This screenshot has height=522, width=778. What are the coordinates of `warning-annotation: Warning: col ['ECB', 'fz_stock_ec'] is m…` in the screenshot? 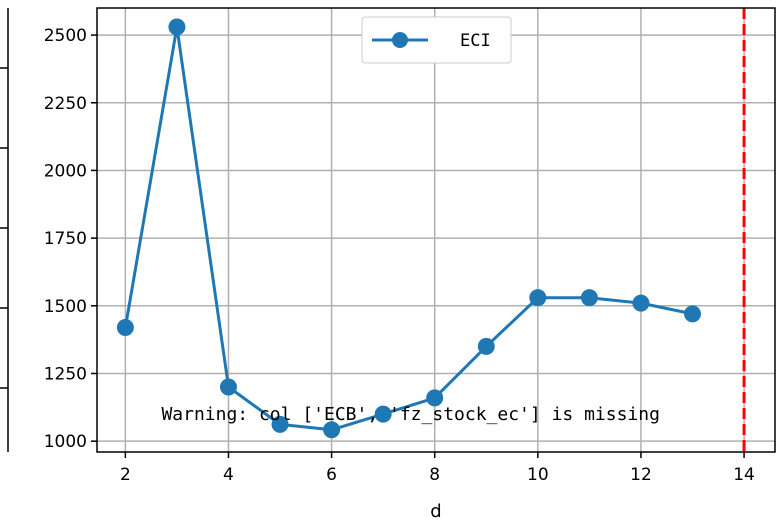 It's located at (410, 414).